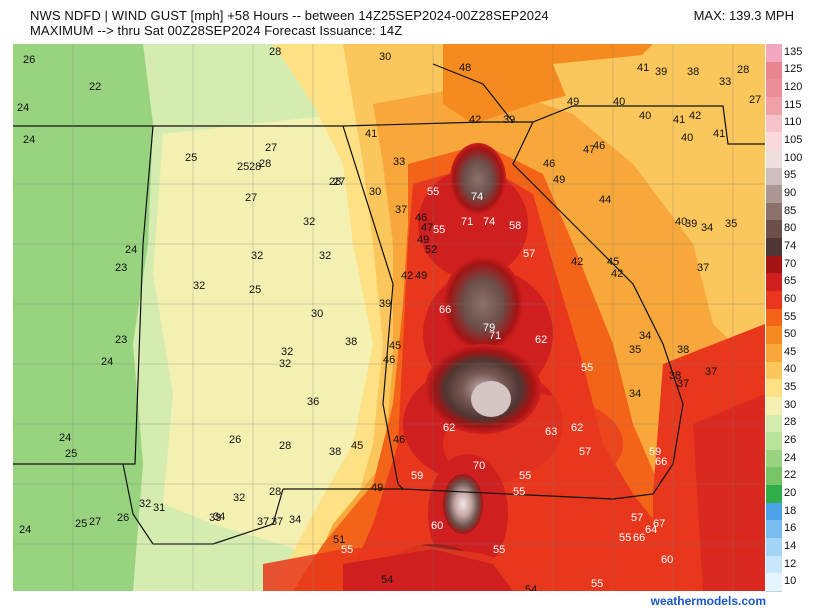 Image resolution: width=824 pixels, height=611 pixels. I want to click on gust-value-label: 28, so click(335, 182).